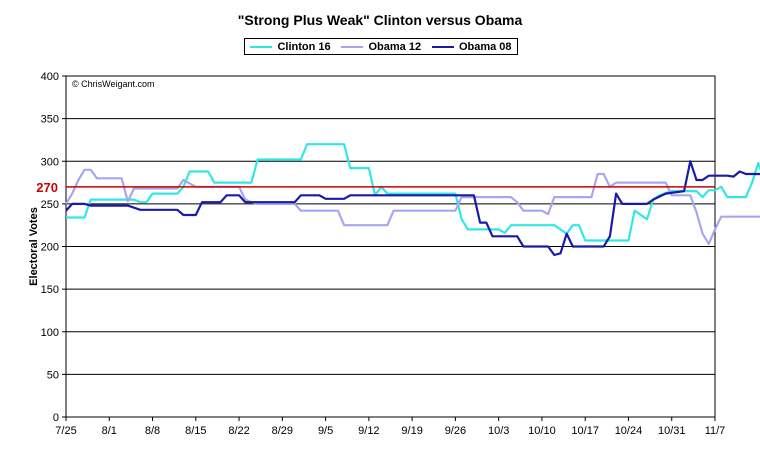  I want to click on y-tick-label: 50, so click(53, 375).